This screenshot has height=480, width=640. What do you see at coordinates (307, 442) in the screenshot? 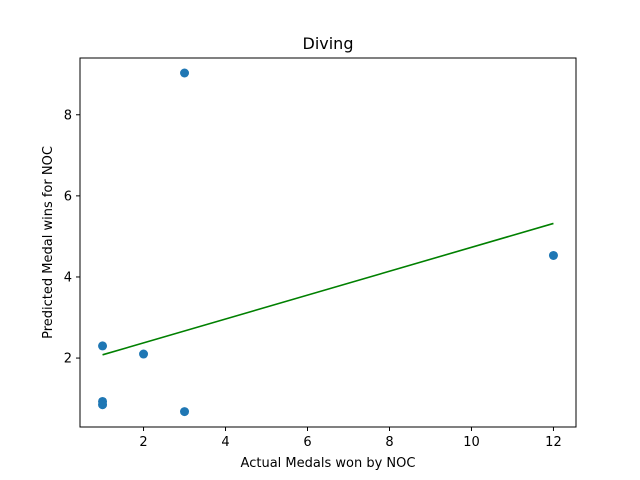
I see `x-tick-label: 6` at bounding box center [307, 442].